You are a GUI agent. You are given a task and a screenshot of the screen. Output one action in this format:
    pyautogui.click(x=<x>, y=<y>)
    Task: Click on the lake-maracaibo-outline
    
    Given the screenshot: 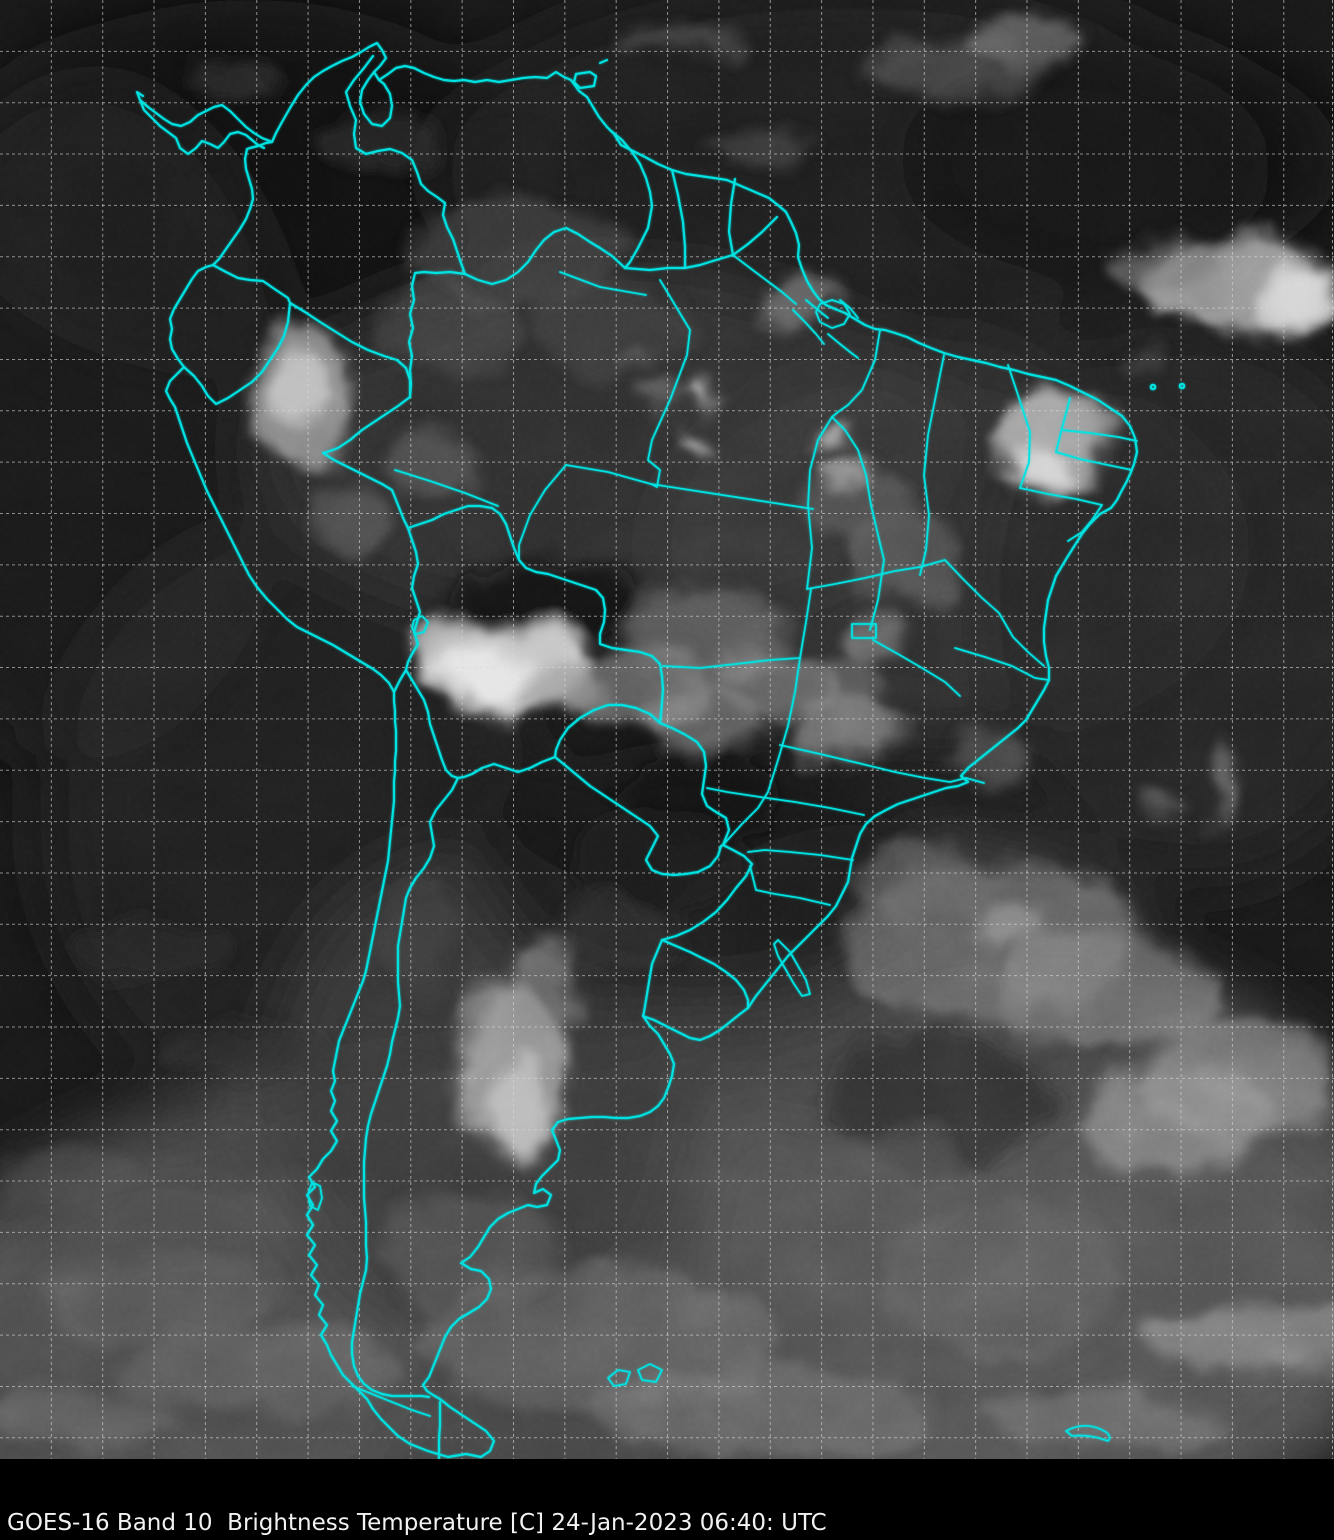 What is the action you would take?
    pyautogui.click(x=376, y=99)
    